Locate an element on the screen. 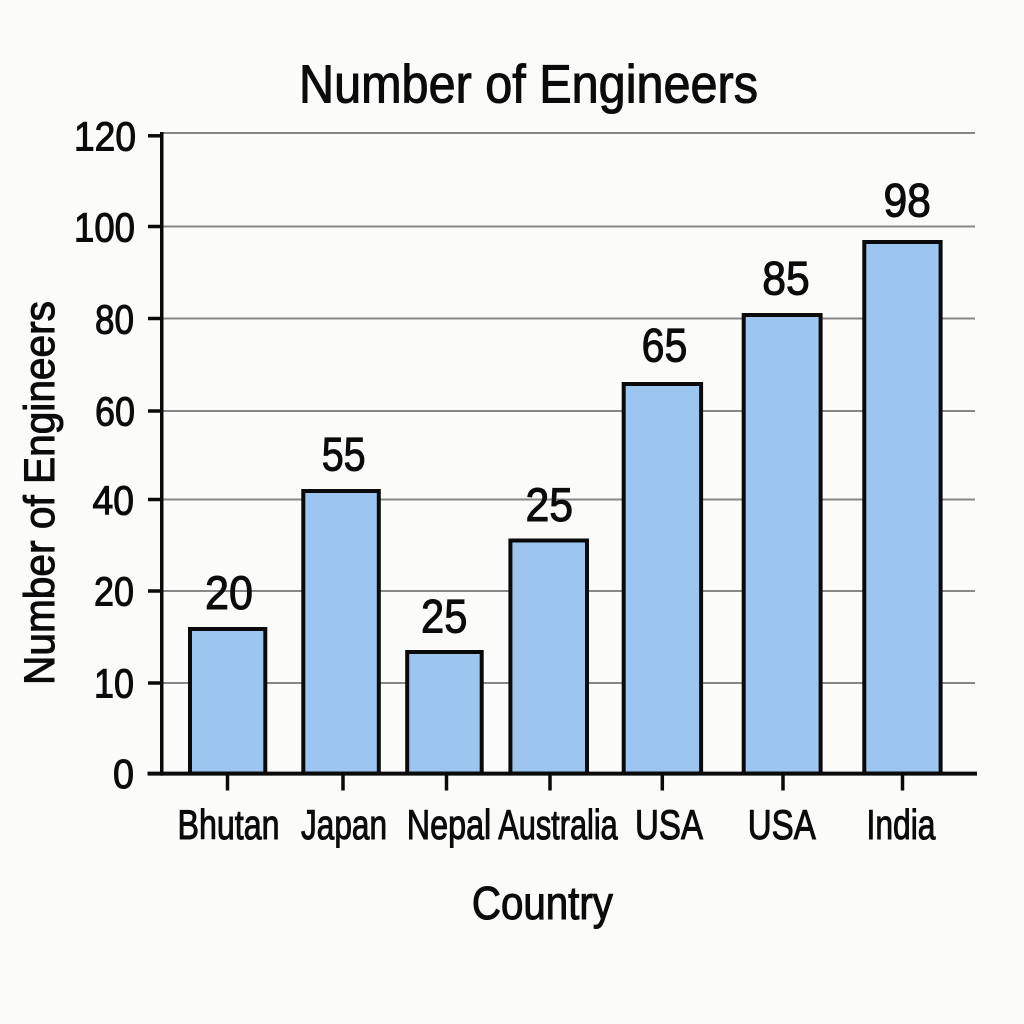  svg-text: 40 is located at coordinates (114, 501).